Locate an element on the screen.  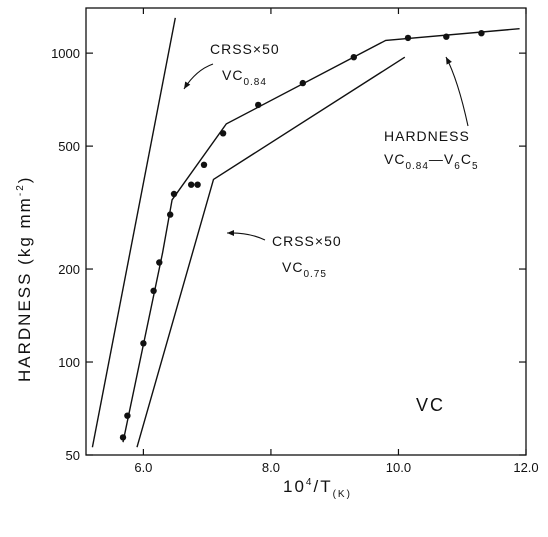
label-crss-vc084-line1: CRSS×50 is located at coordinates (245, 49).